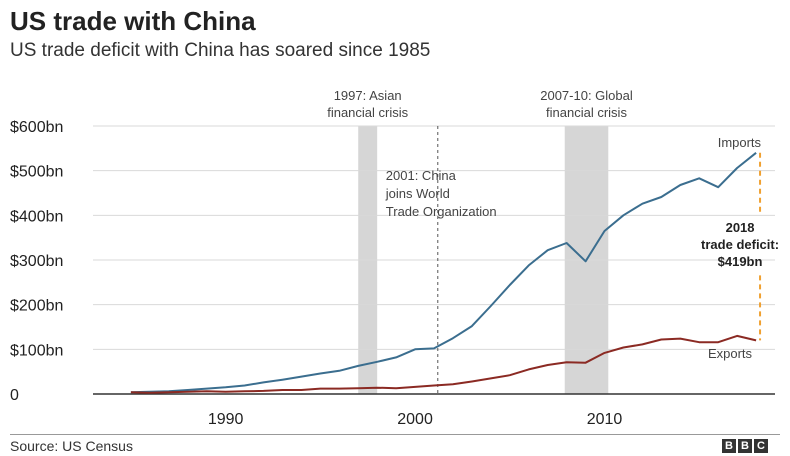 Image resolution: width=790 pixels, height=456 pixels. I want to click on bbc-logo: B B C, so click(745, 446).